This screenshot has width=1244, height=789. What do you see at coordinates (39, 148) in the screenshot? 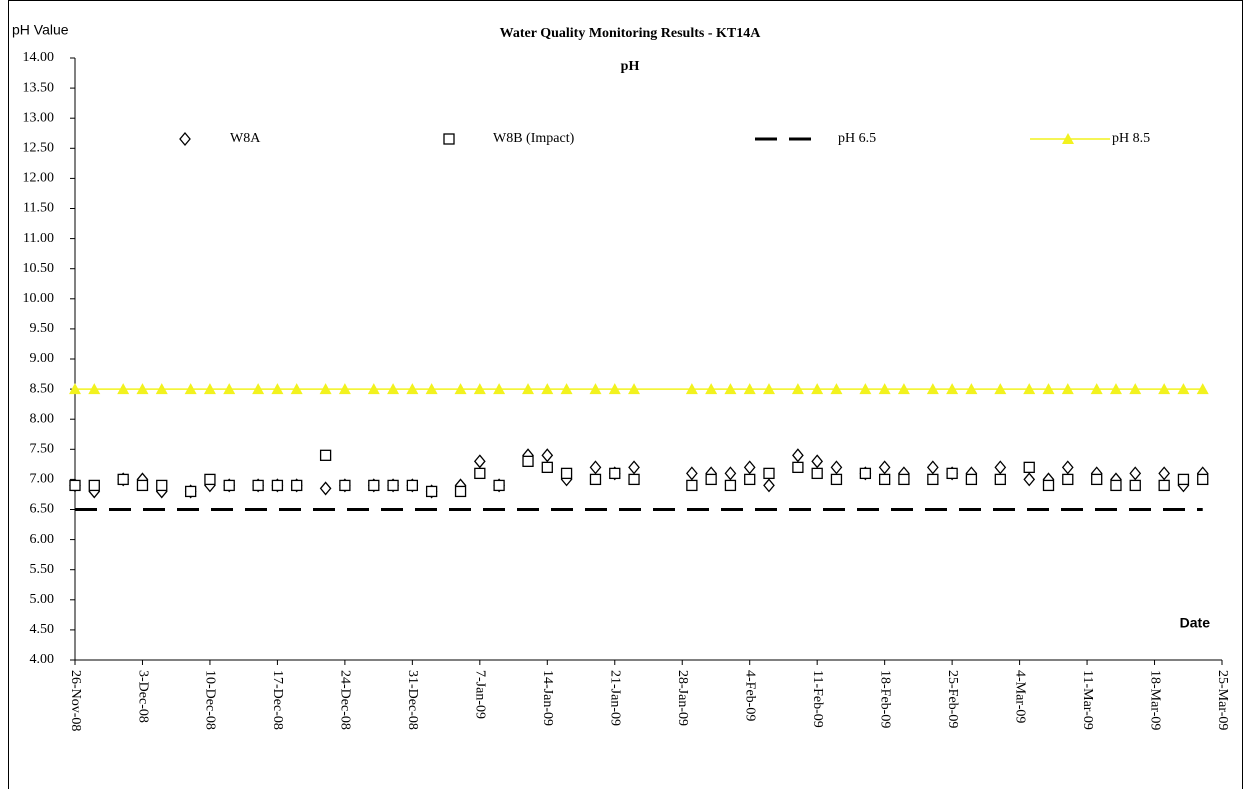
I see `y-tick-label: 12.50` at bounding box center [39, 148].